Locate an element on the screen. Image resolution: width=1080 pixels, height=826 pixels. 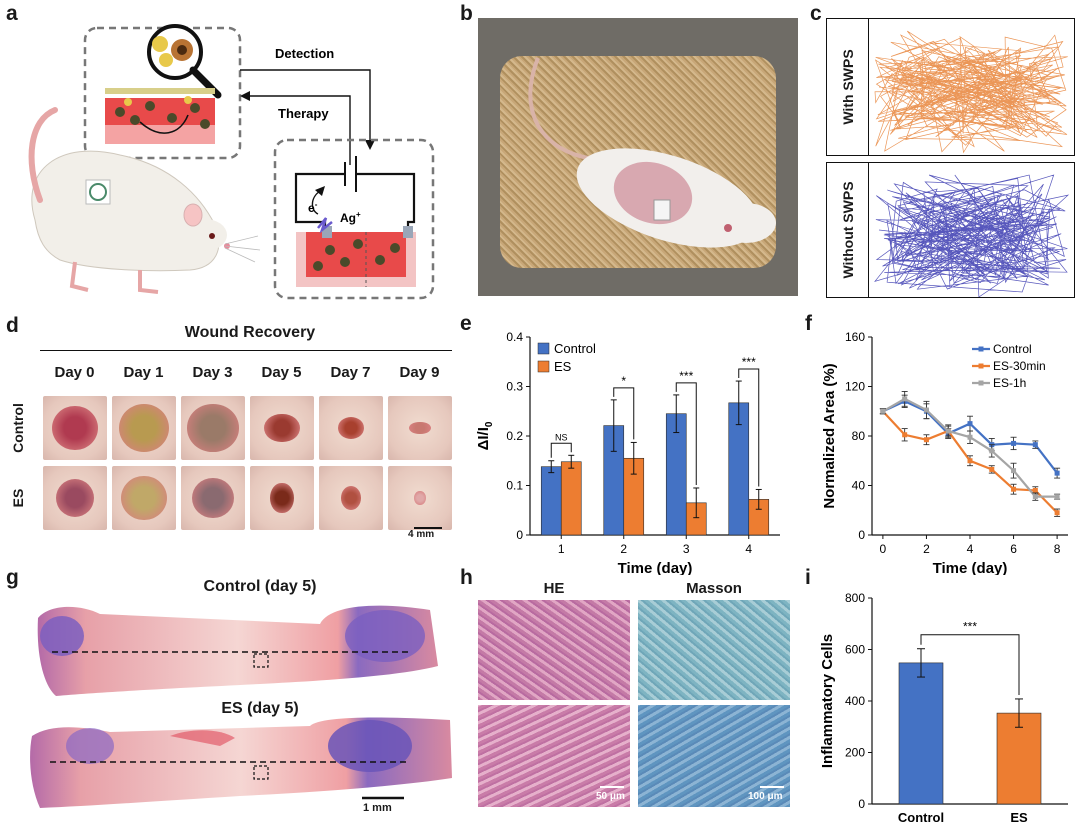
day-label: Day 3 is located at coordinates (212, 372).